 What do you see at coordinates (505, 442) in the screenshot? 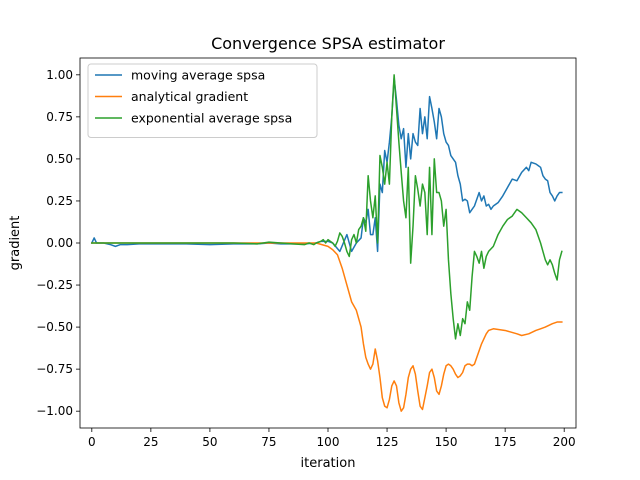
I see `x-tick-label: 175` at bounding box center [505, 442].